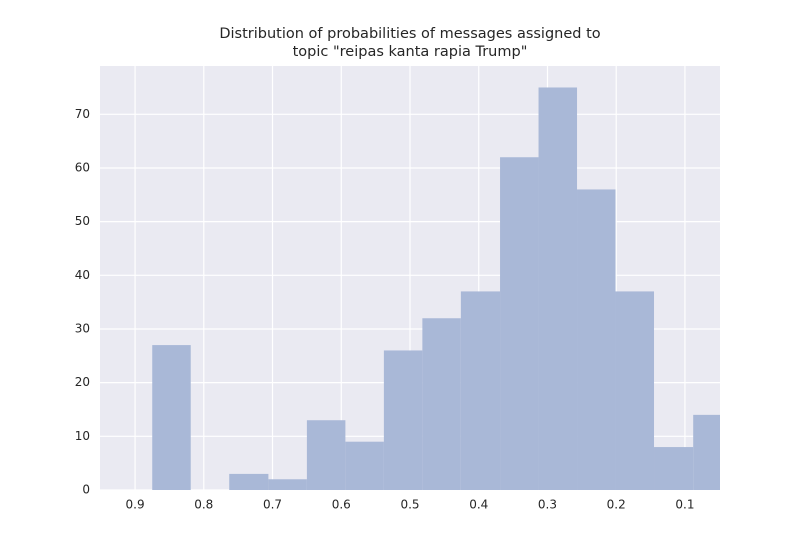  I want to click on x-tick-label: 0.1, so click(684, 505).